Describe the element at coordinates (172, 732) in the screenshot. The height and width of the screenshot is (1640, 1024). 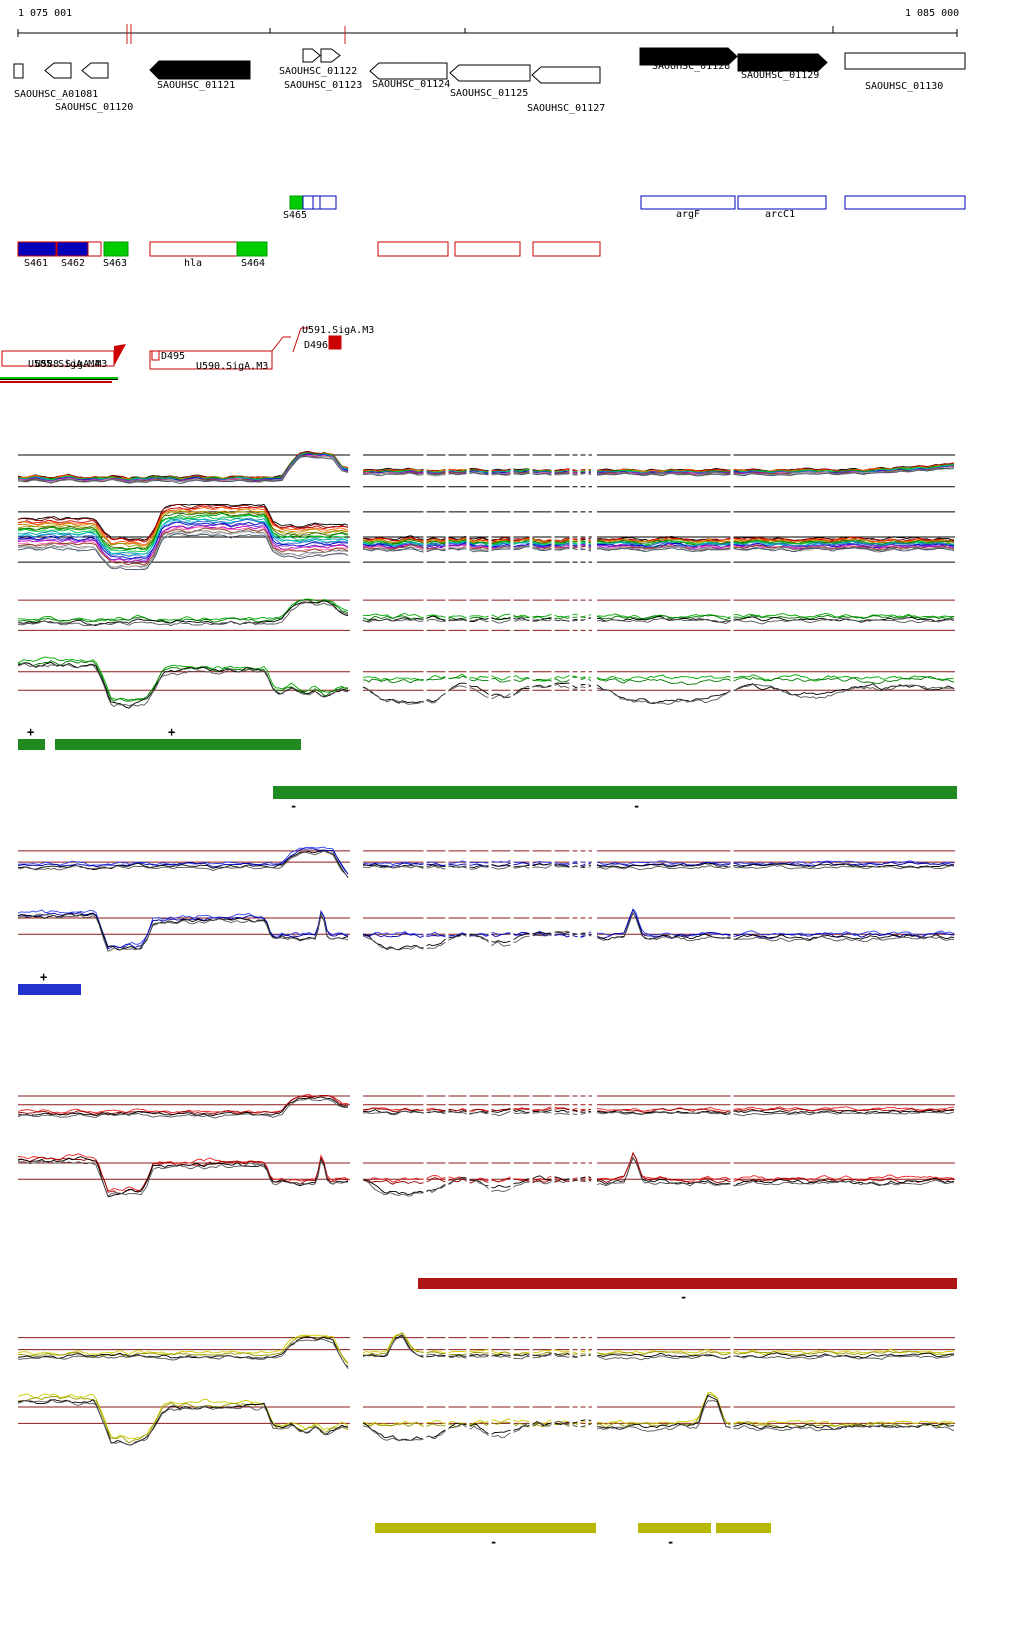
I see `strand-sign: +` at that location.